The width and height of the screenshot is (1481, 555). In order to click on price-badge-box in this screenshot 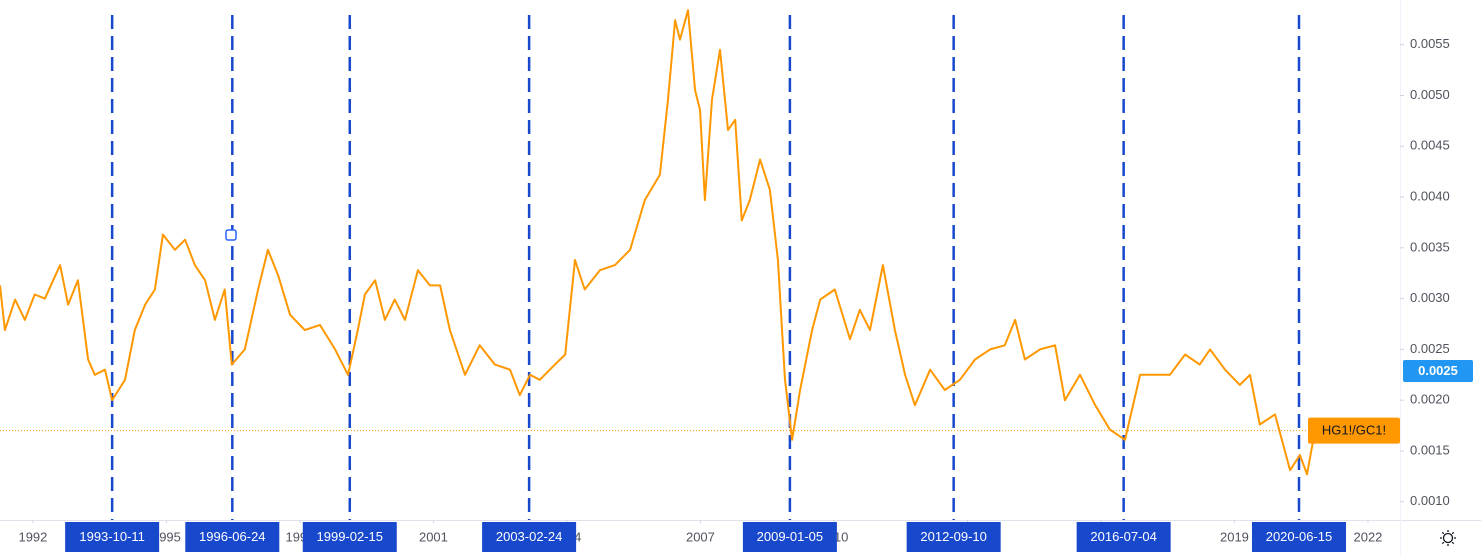, I will do `click(1438, 371)`.